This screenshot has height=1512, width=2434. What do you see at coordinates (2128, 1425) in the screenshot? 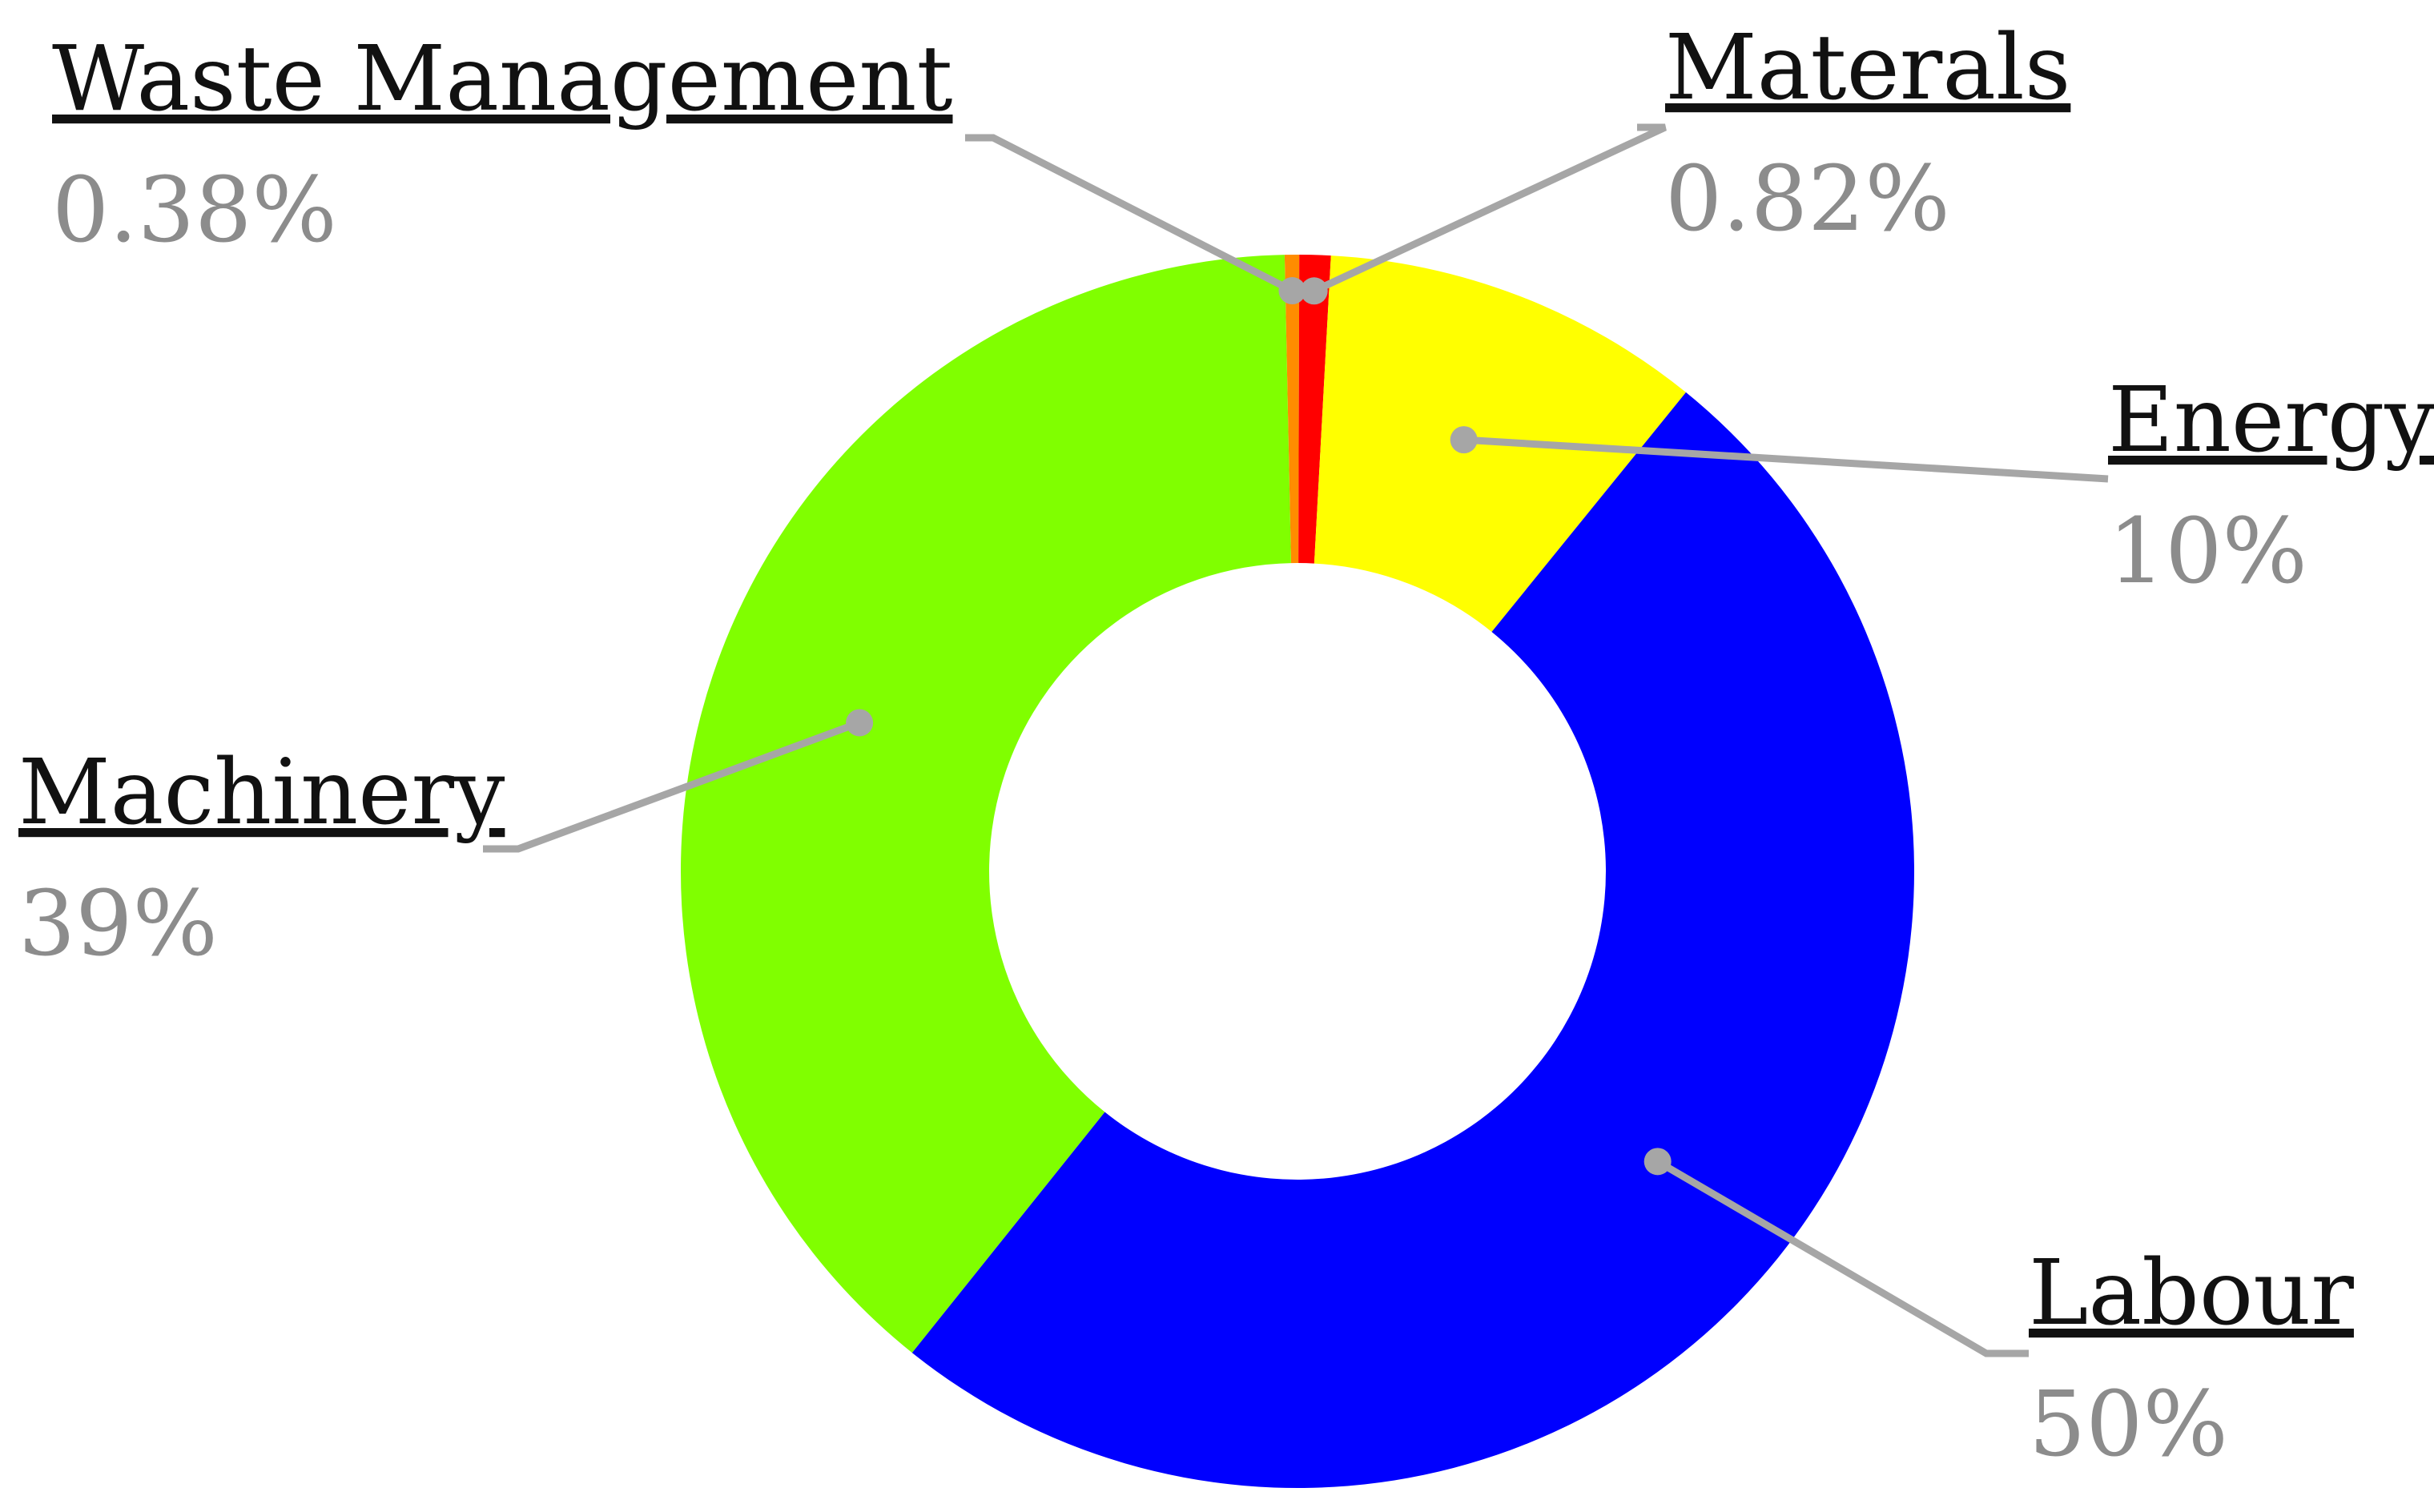
I see `label-labour-value: 50%` at bounding box center [2128, 1425].